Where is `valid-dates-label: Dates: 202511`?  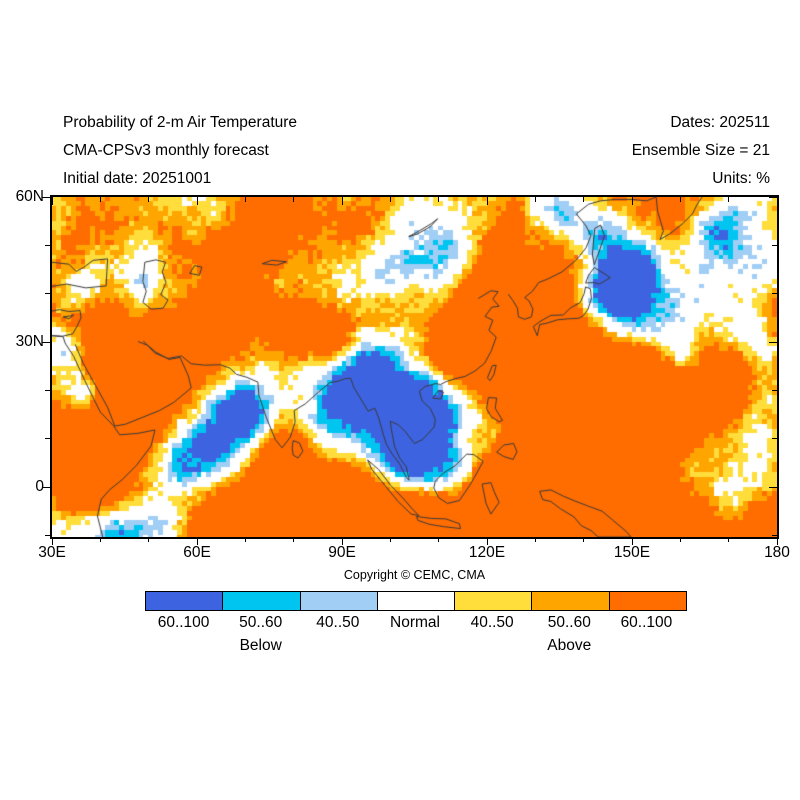
valid-dates-label: Dates: 202511 is located at coordinates (720, 122).